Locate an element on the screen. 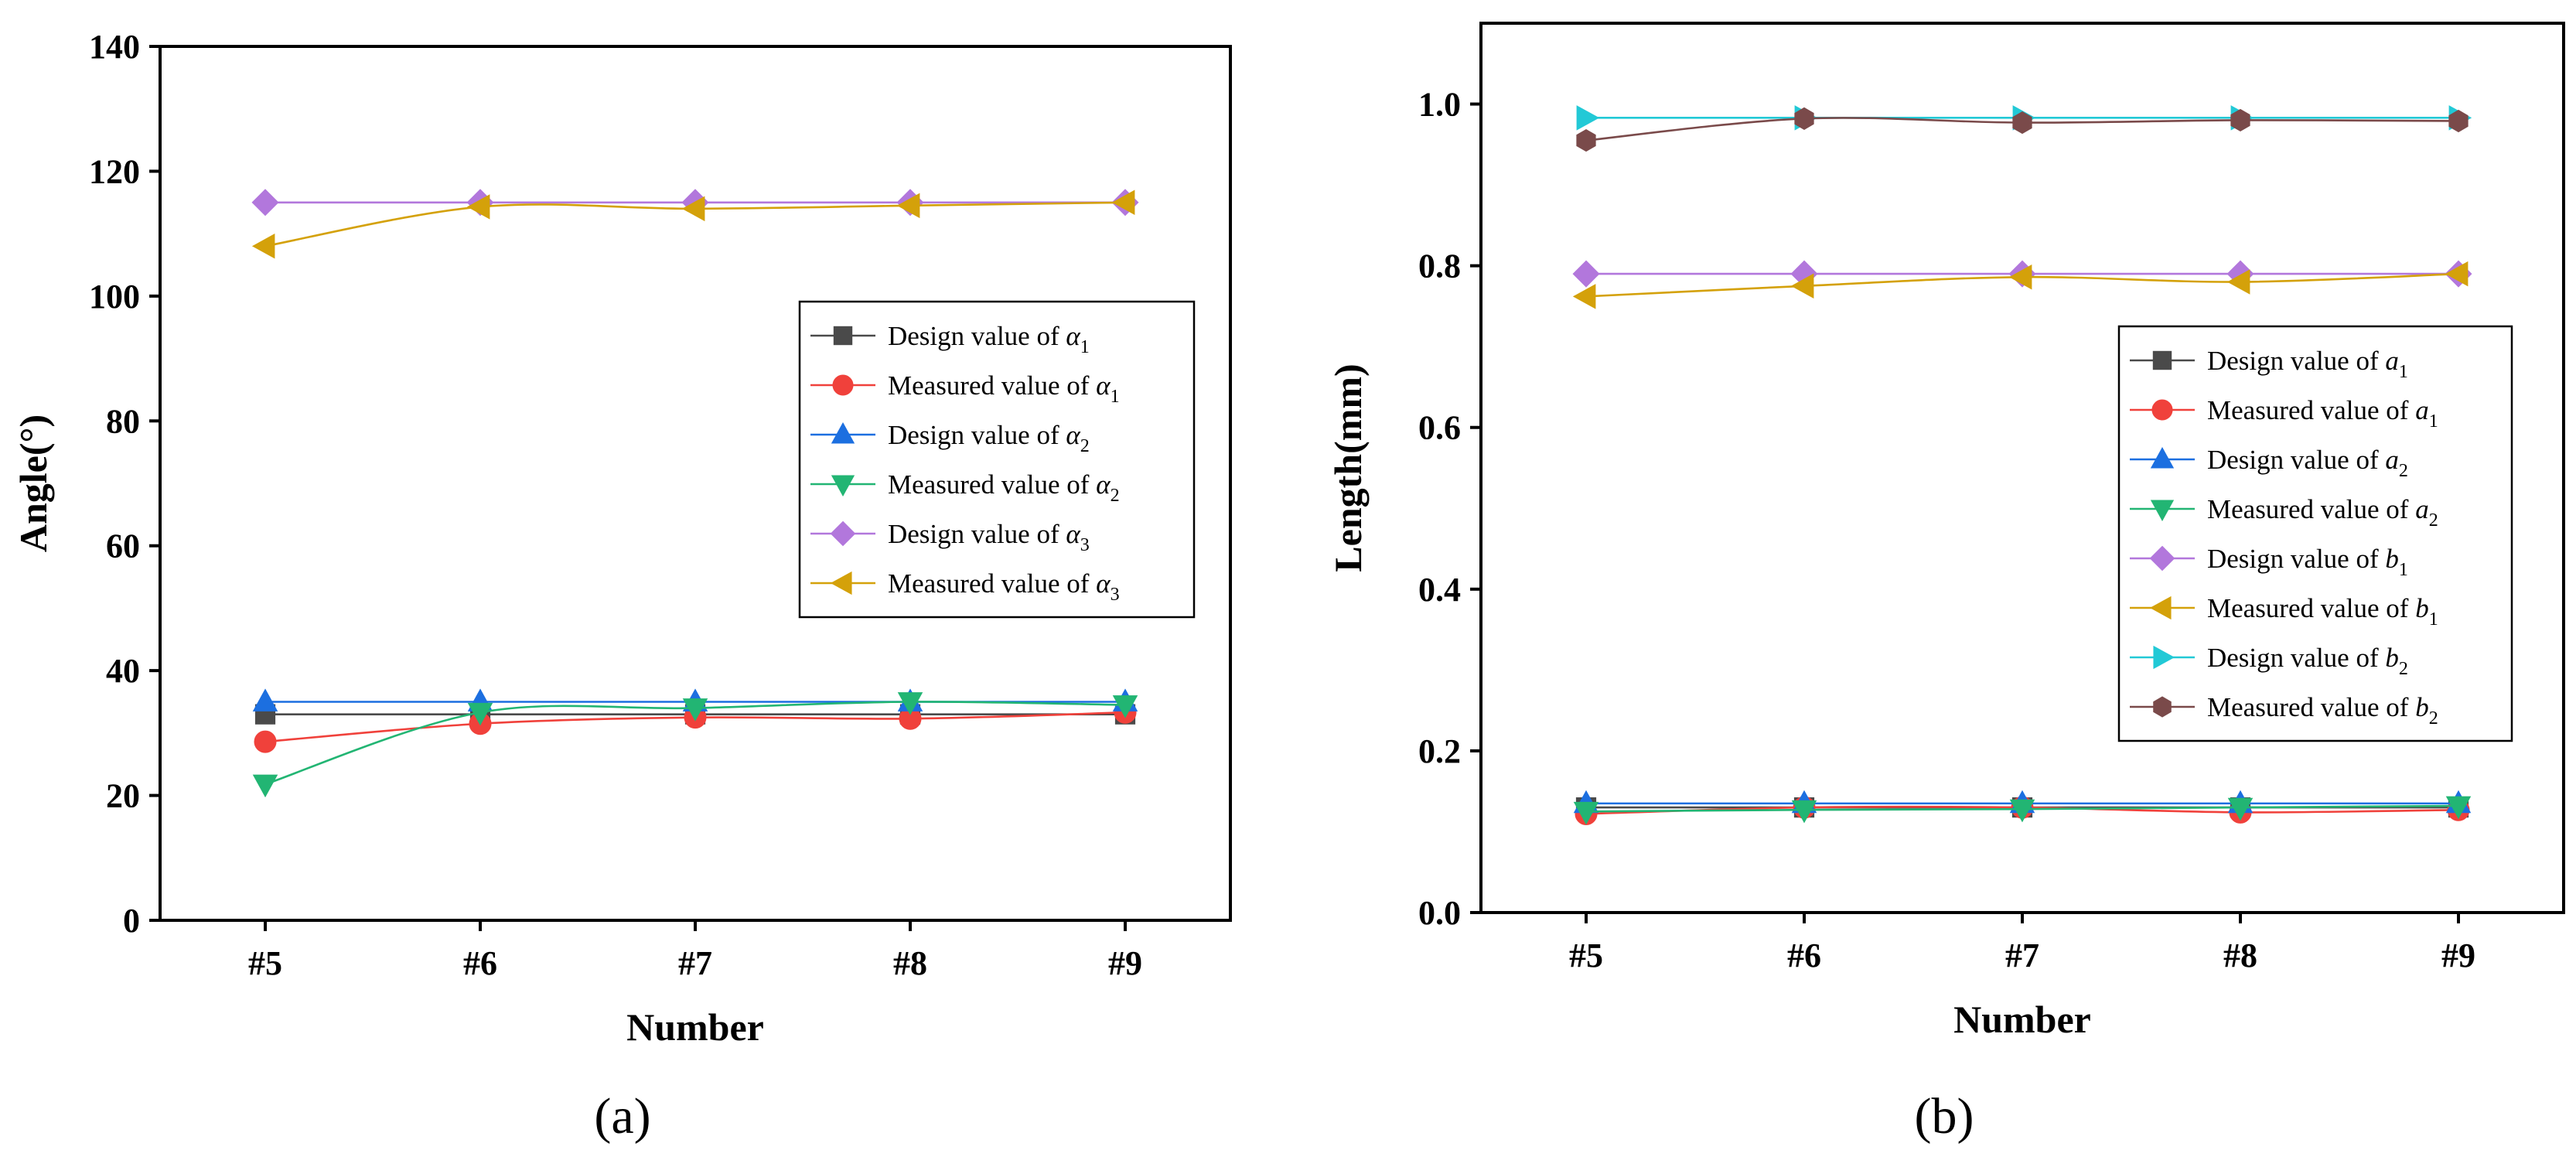  x-tick-label: #8 is located at coordinates (910, 963).